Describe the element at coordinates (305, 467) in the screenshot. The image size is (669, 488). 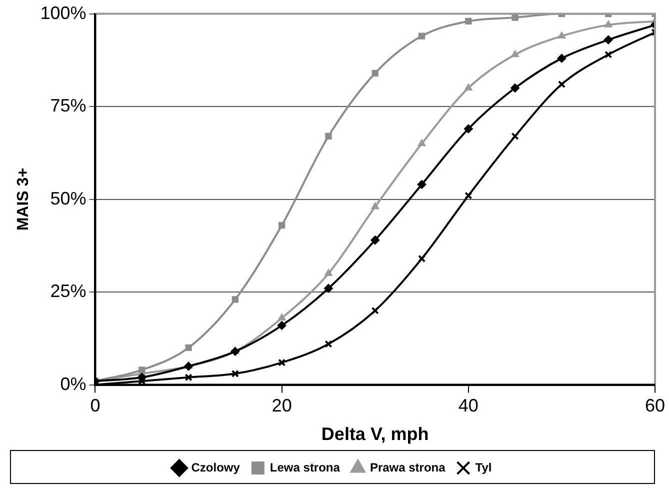
I see `legend-label: Lewa strona` at that location.